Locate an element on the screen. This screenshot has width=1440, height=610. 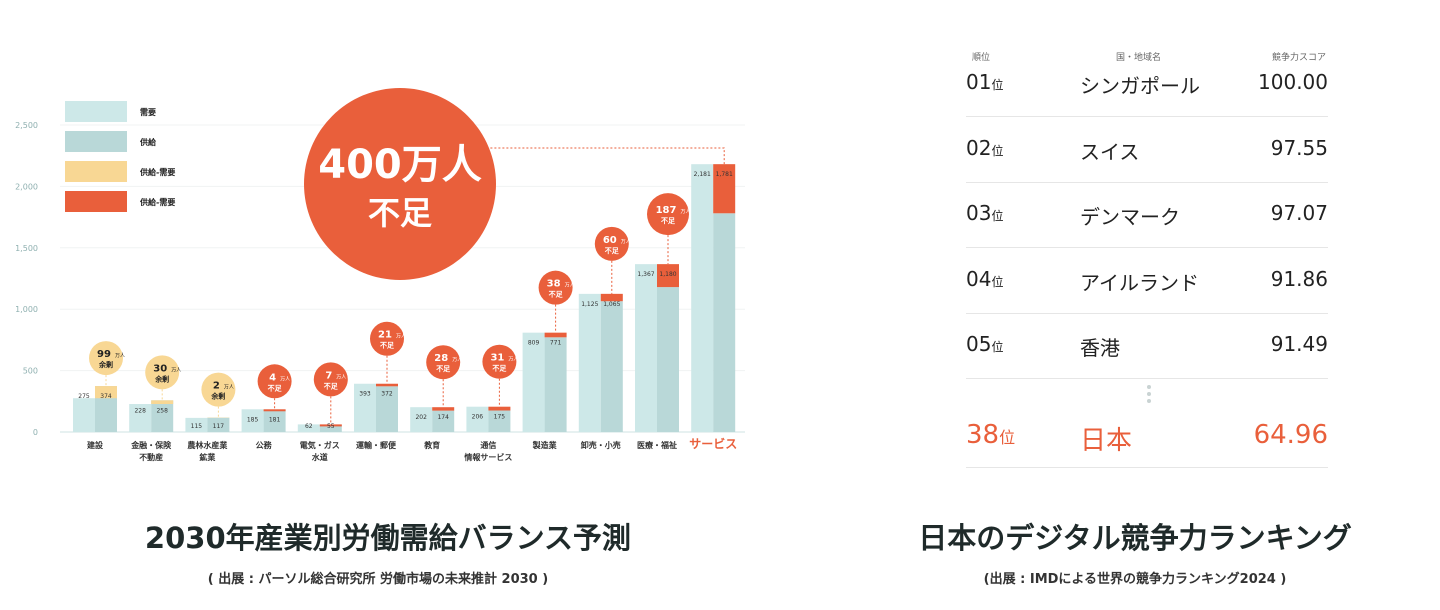
demand-value: 1,367 is located at coordinates (645, 274).